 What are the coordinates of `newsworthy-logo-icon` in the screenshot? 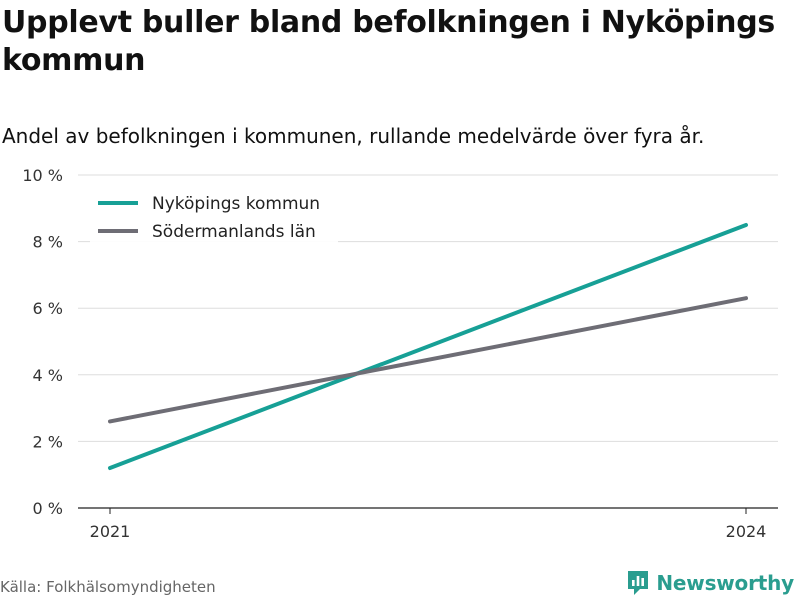 It's located at (638, 583).